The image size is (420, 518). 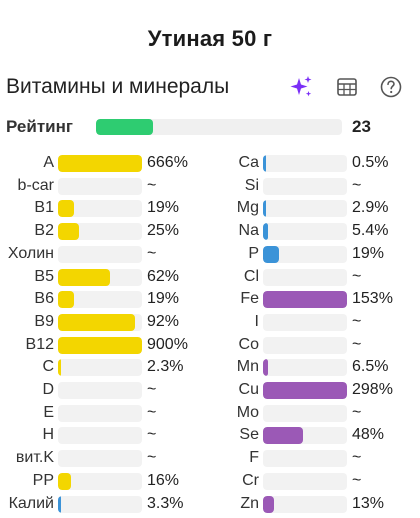 What do you see at coordinates (249, 503) in the screenshot?
I see `nutrient-label: Zn` at bounding box center [249, 503].